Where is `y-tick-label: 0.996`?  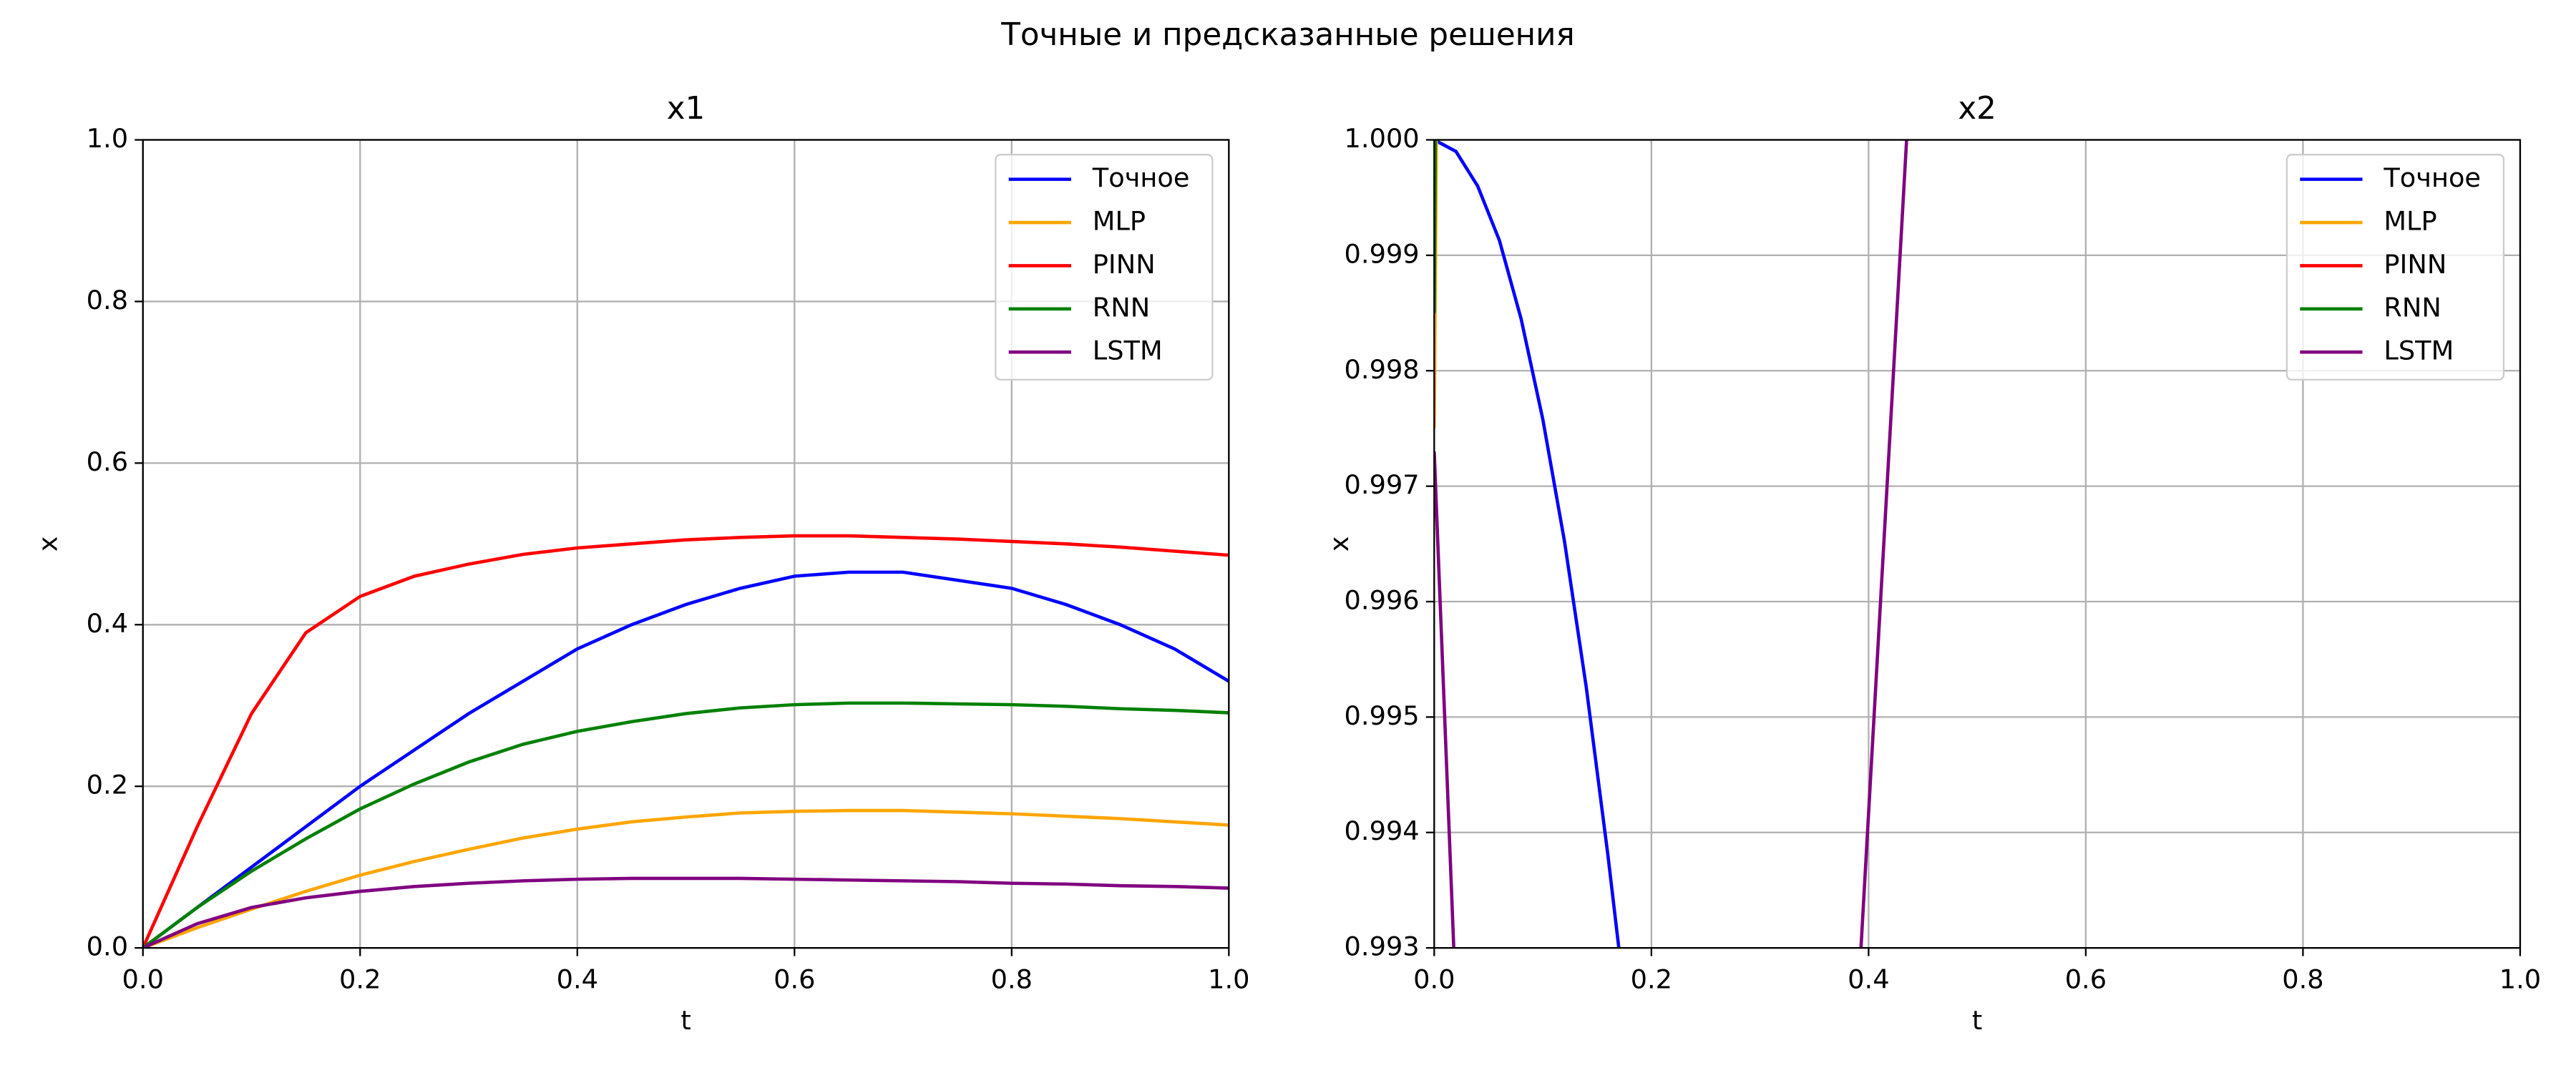 y-tick-label: 0.996 is located at coordinates (1382, 600).